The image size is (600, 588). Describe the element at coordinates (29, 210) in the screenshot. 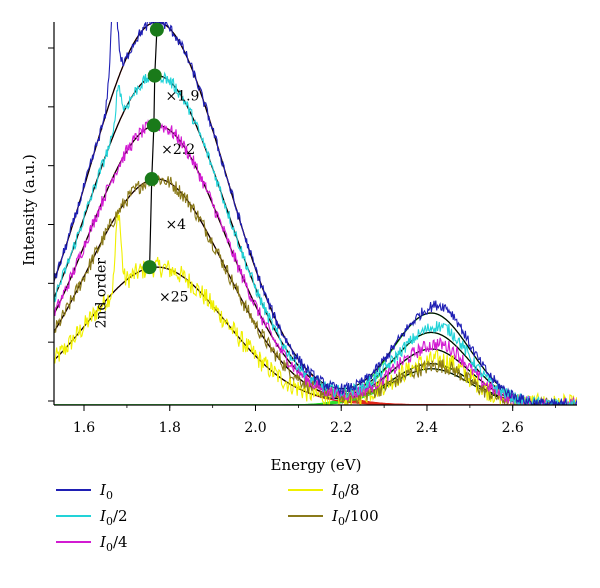

I see `y-axis-title: Intensity (a.u.)` at that location.